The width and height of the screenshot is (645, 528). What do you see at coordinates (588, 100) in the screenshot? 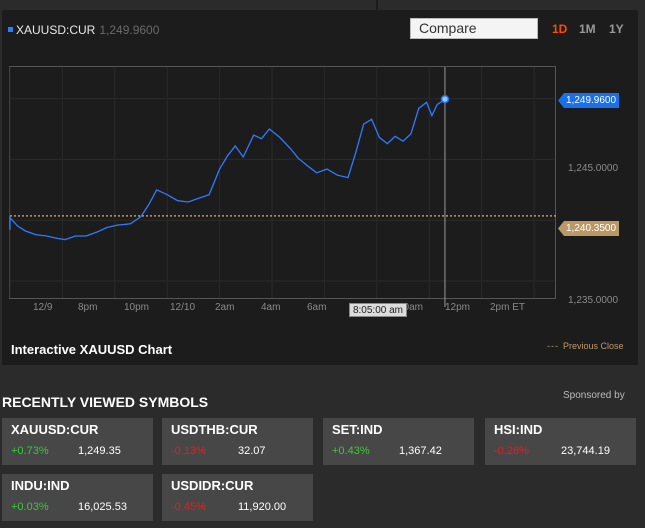
I see `last-price-tag: 1,249.9600` at bounding box center [588, 100].